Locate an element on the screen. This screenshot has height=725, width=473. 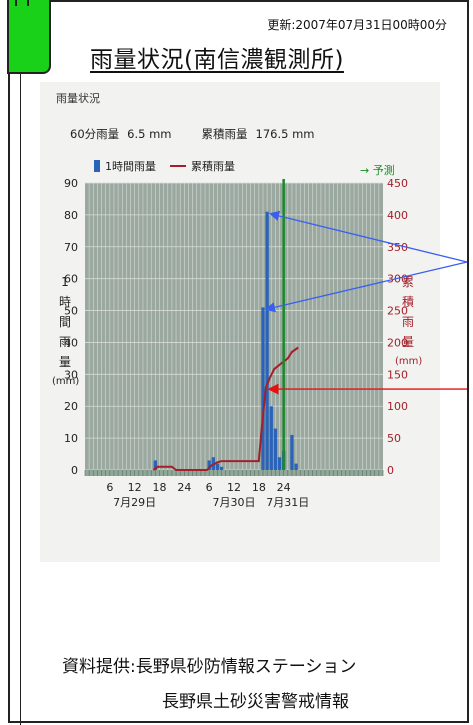
ylabel-left-char: 1 is located at coordinates (65, 282).